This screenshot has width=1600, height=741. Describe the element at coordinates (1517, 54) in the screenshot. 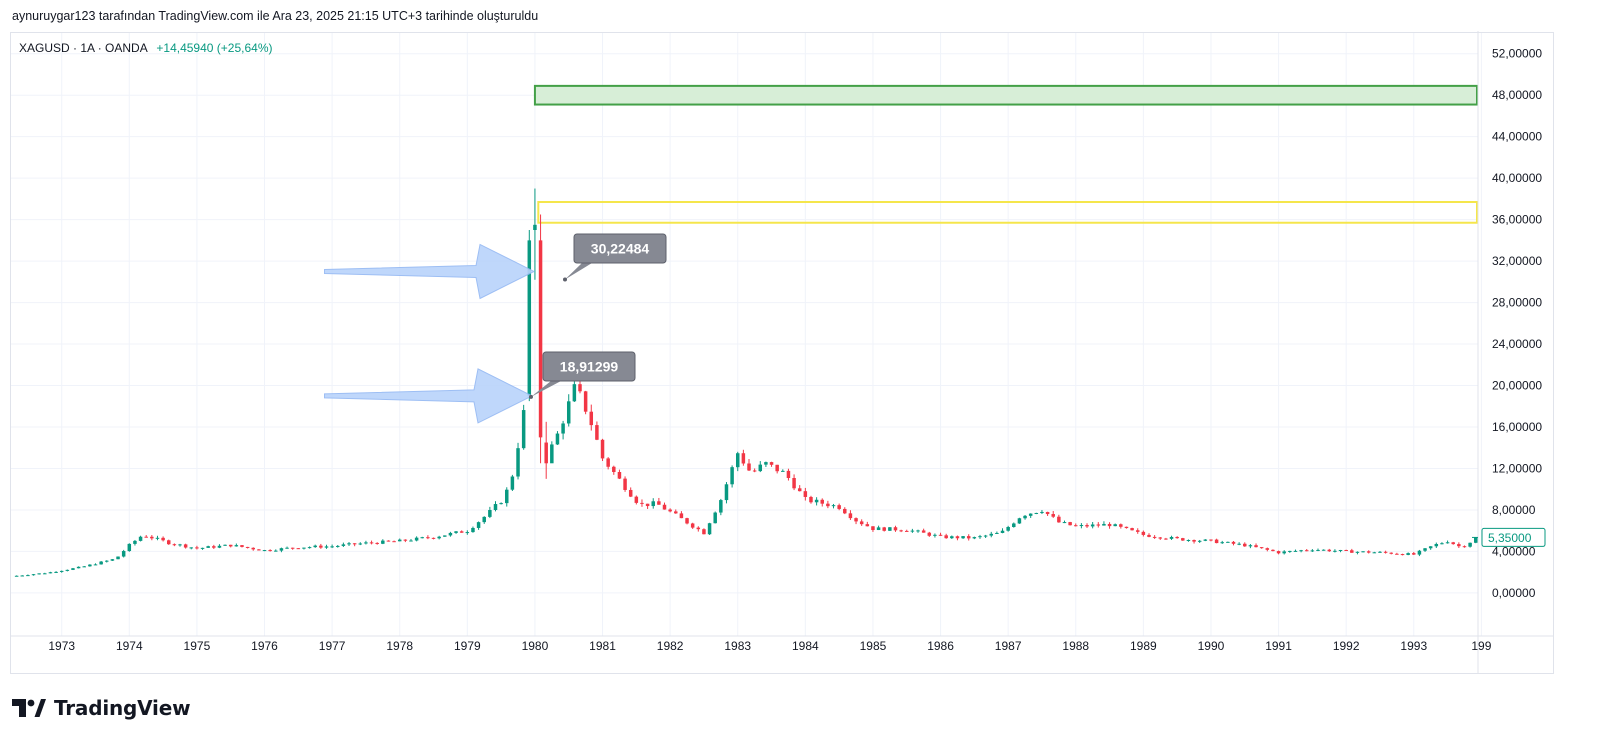

I see `price-tick-label: 52,00000` at that location.